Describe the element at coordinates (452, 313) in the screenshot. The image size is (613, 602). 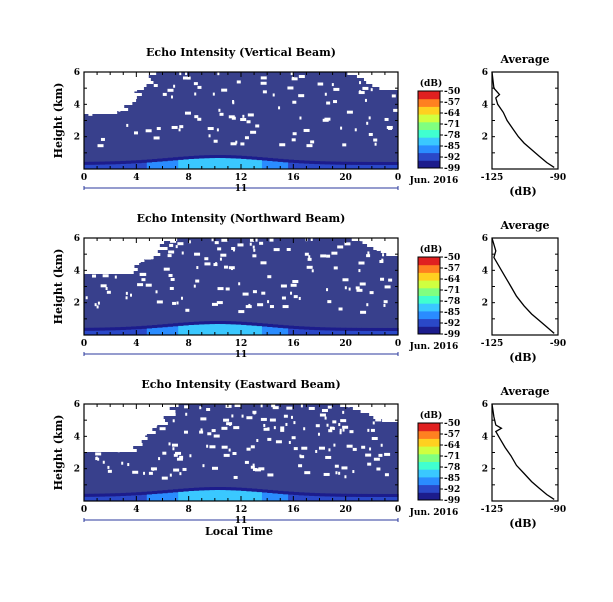
I see `colorbar-tick-label: -85` at that location.